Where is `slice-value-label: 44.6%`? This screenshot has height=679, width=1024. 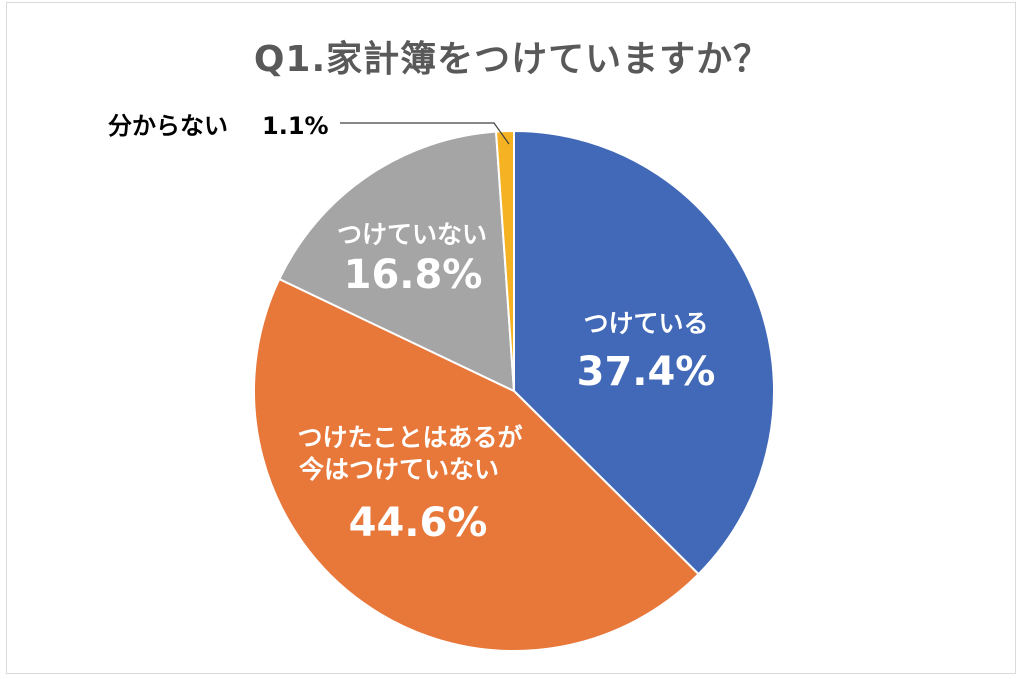 slice-value-label: 44.6% is located at coordinates (418, 523).